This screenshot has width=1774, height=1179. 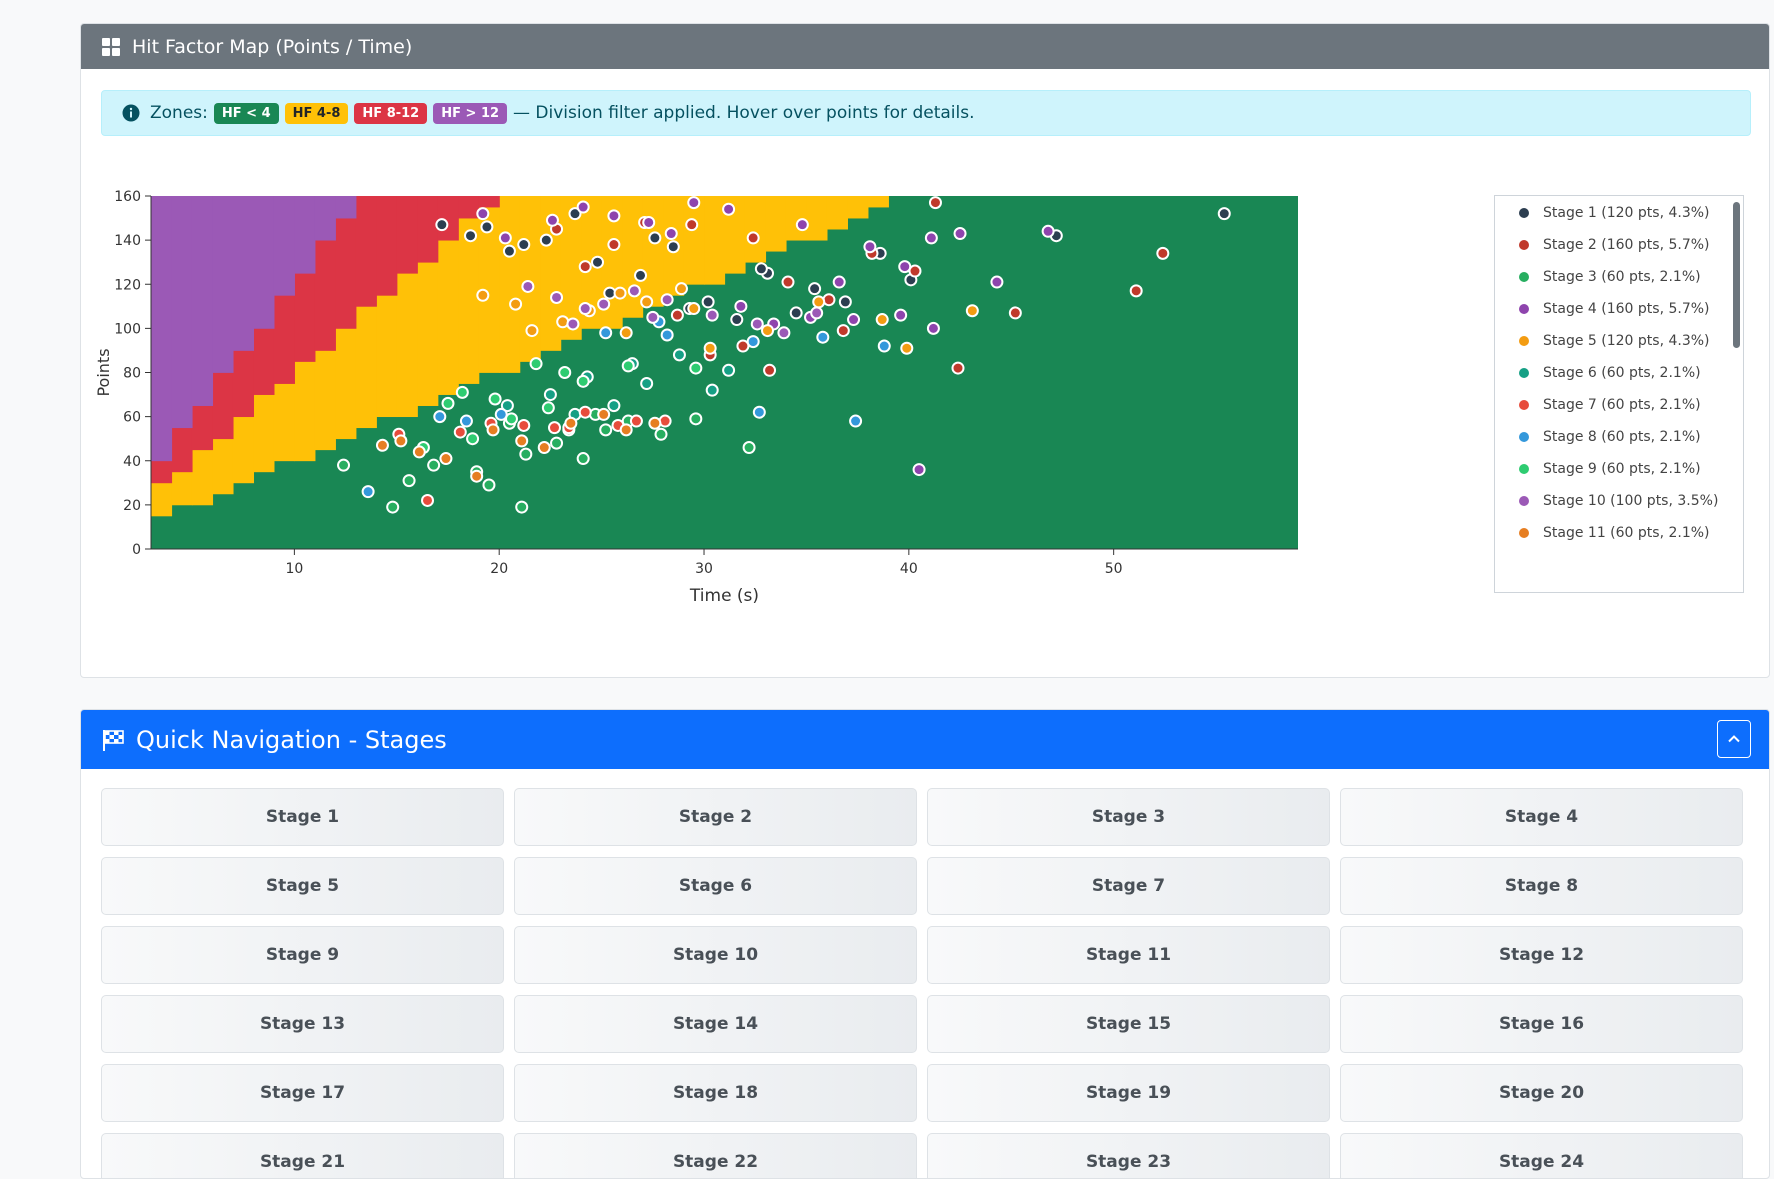 I want to click on stage-button-22: Stage 22, so click(x=715, y=1155).